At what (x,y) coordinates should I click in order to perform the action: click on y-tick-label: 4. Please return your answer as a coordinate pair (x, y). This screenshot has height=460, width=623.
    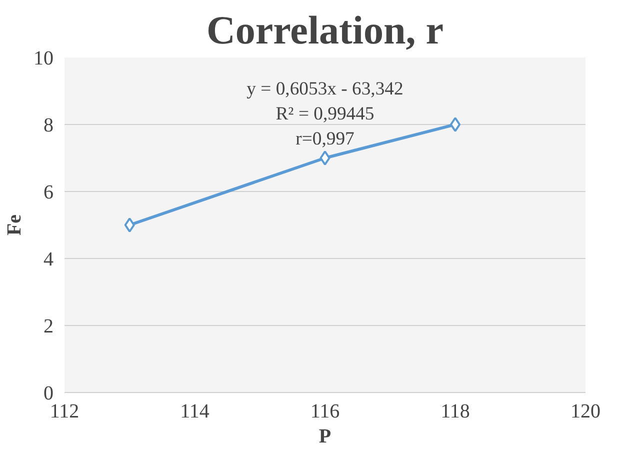
    Looking at the image, I should click on (49, 259).